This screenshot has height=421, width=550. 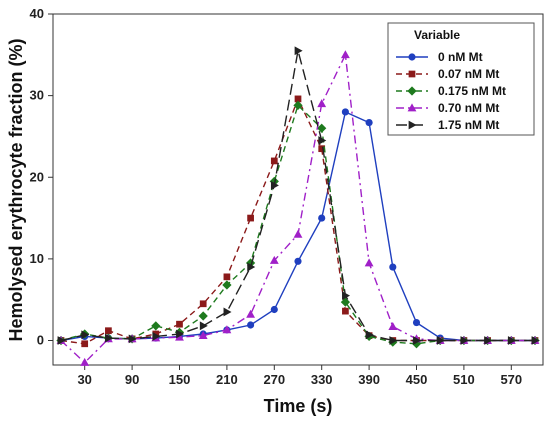 I want to click on y-tick-label: 0, so click(x=40, y=340).